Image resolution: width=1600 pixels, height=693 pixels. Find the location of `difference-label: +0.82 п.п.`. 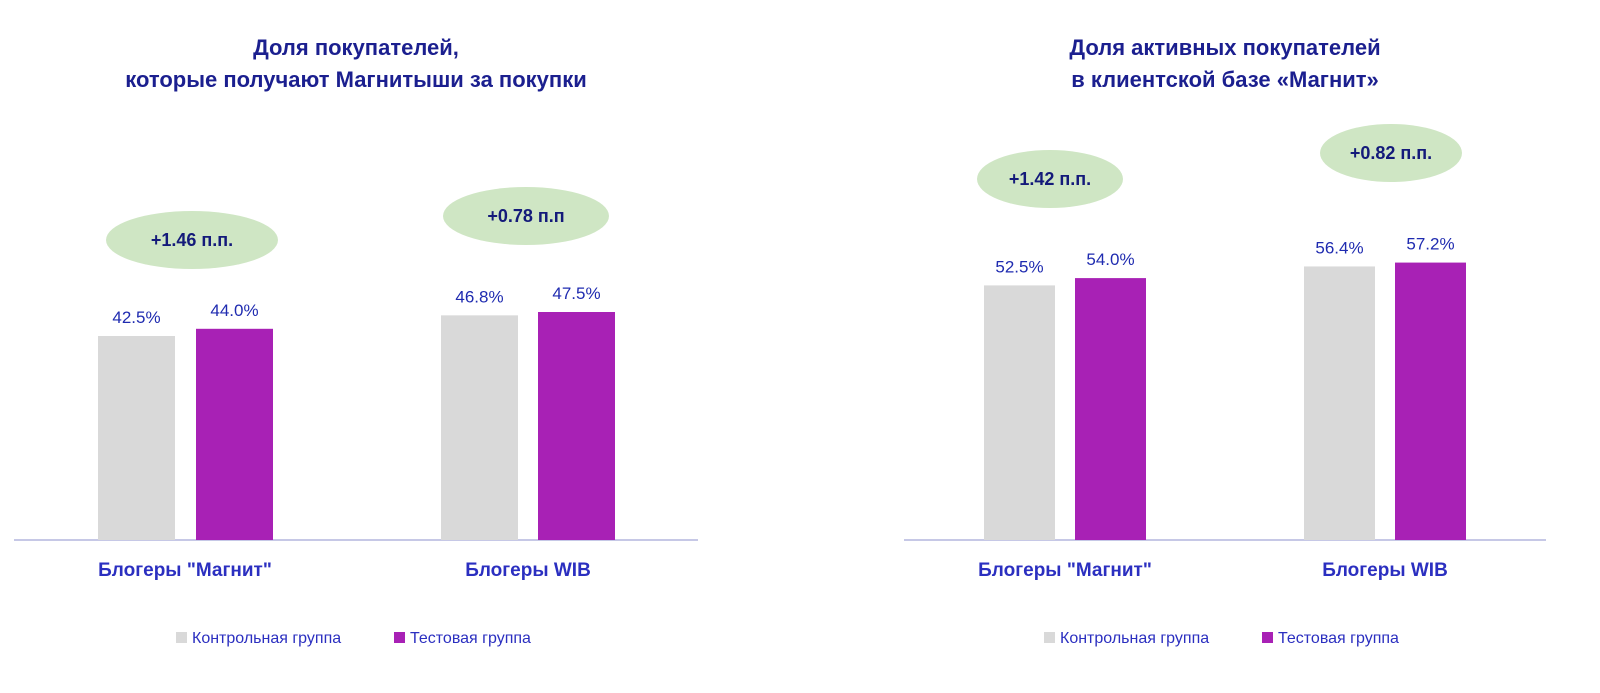

difference-label: +0.82 п.п. is located at coordinates (1391, 153).